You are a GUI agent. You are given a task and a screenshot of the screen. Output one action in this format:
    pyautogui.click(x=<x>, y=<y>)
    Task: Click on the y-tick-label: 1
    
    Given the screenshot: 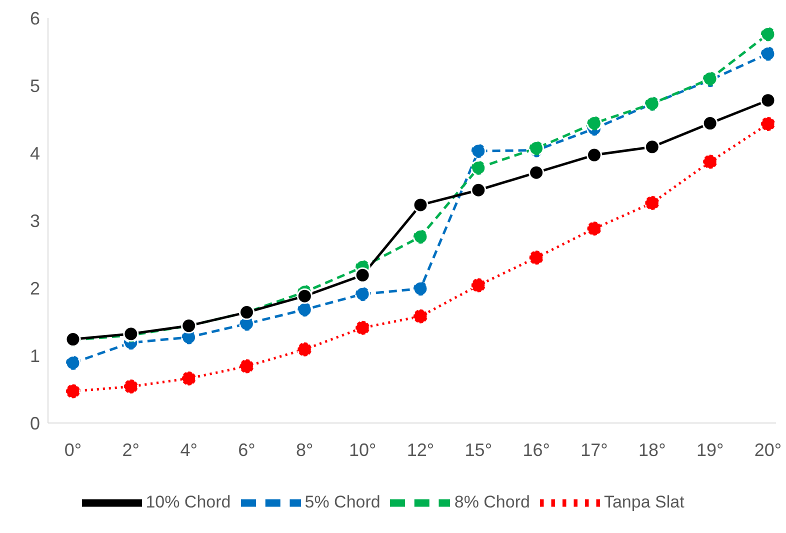 What is the action you would take?
    pyautogui.click(x=35, y=356)
    